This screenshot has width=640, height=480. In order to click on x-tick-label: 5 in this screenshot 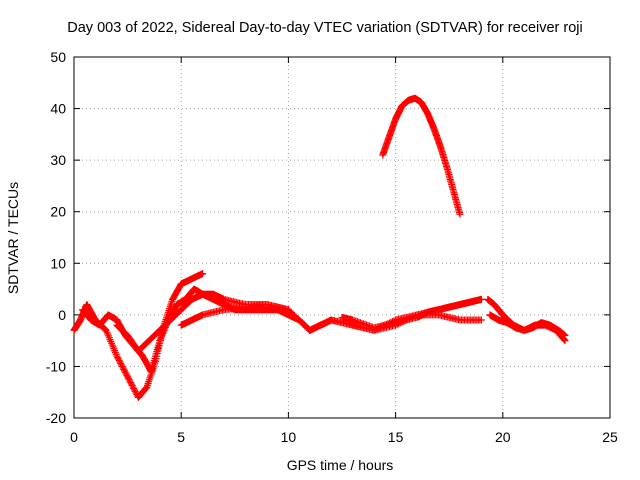, I will do `click(181, 437)`.